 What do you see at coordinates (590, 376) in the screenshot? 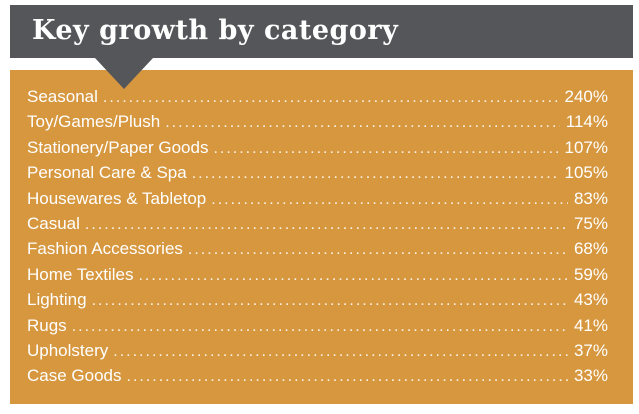
I see `growth-value: 33%` at bounding box center [590, 376].